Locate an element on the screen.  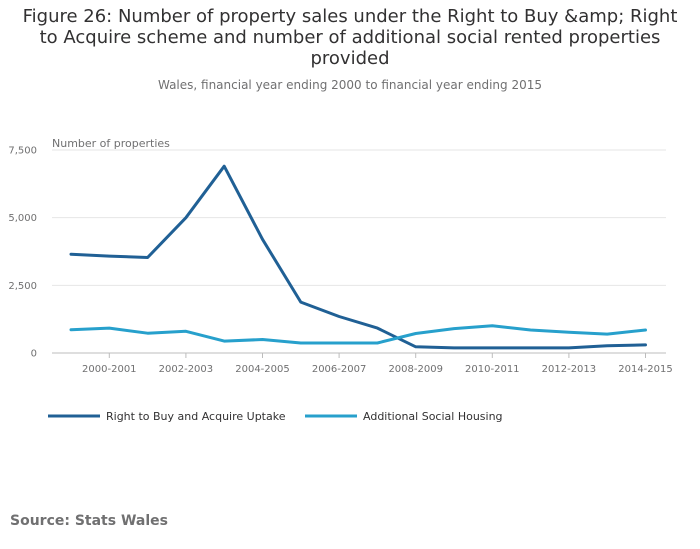
x-tick-label: 2002-2003 is located at coordinates (186, 369).